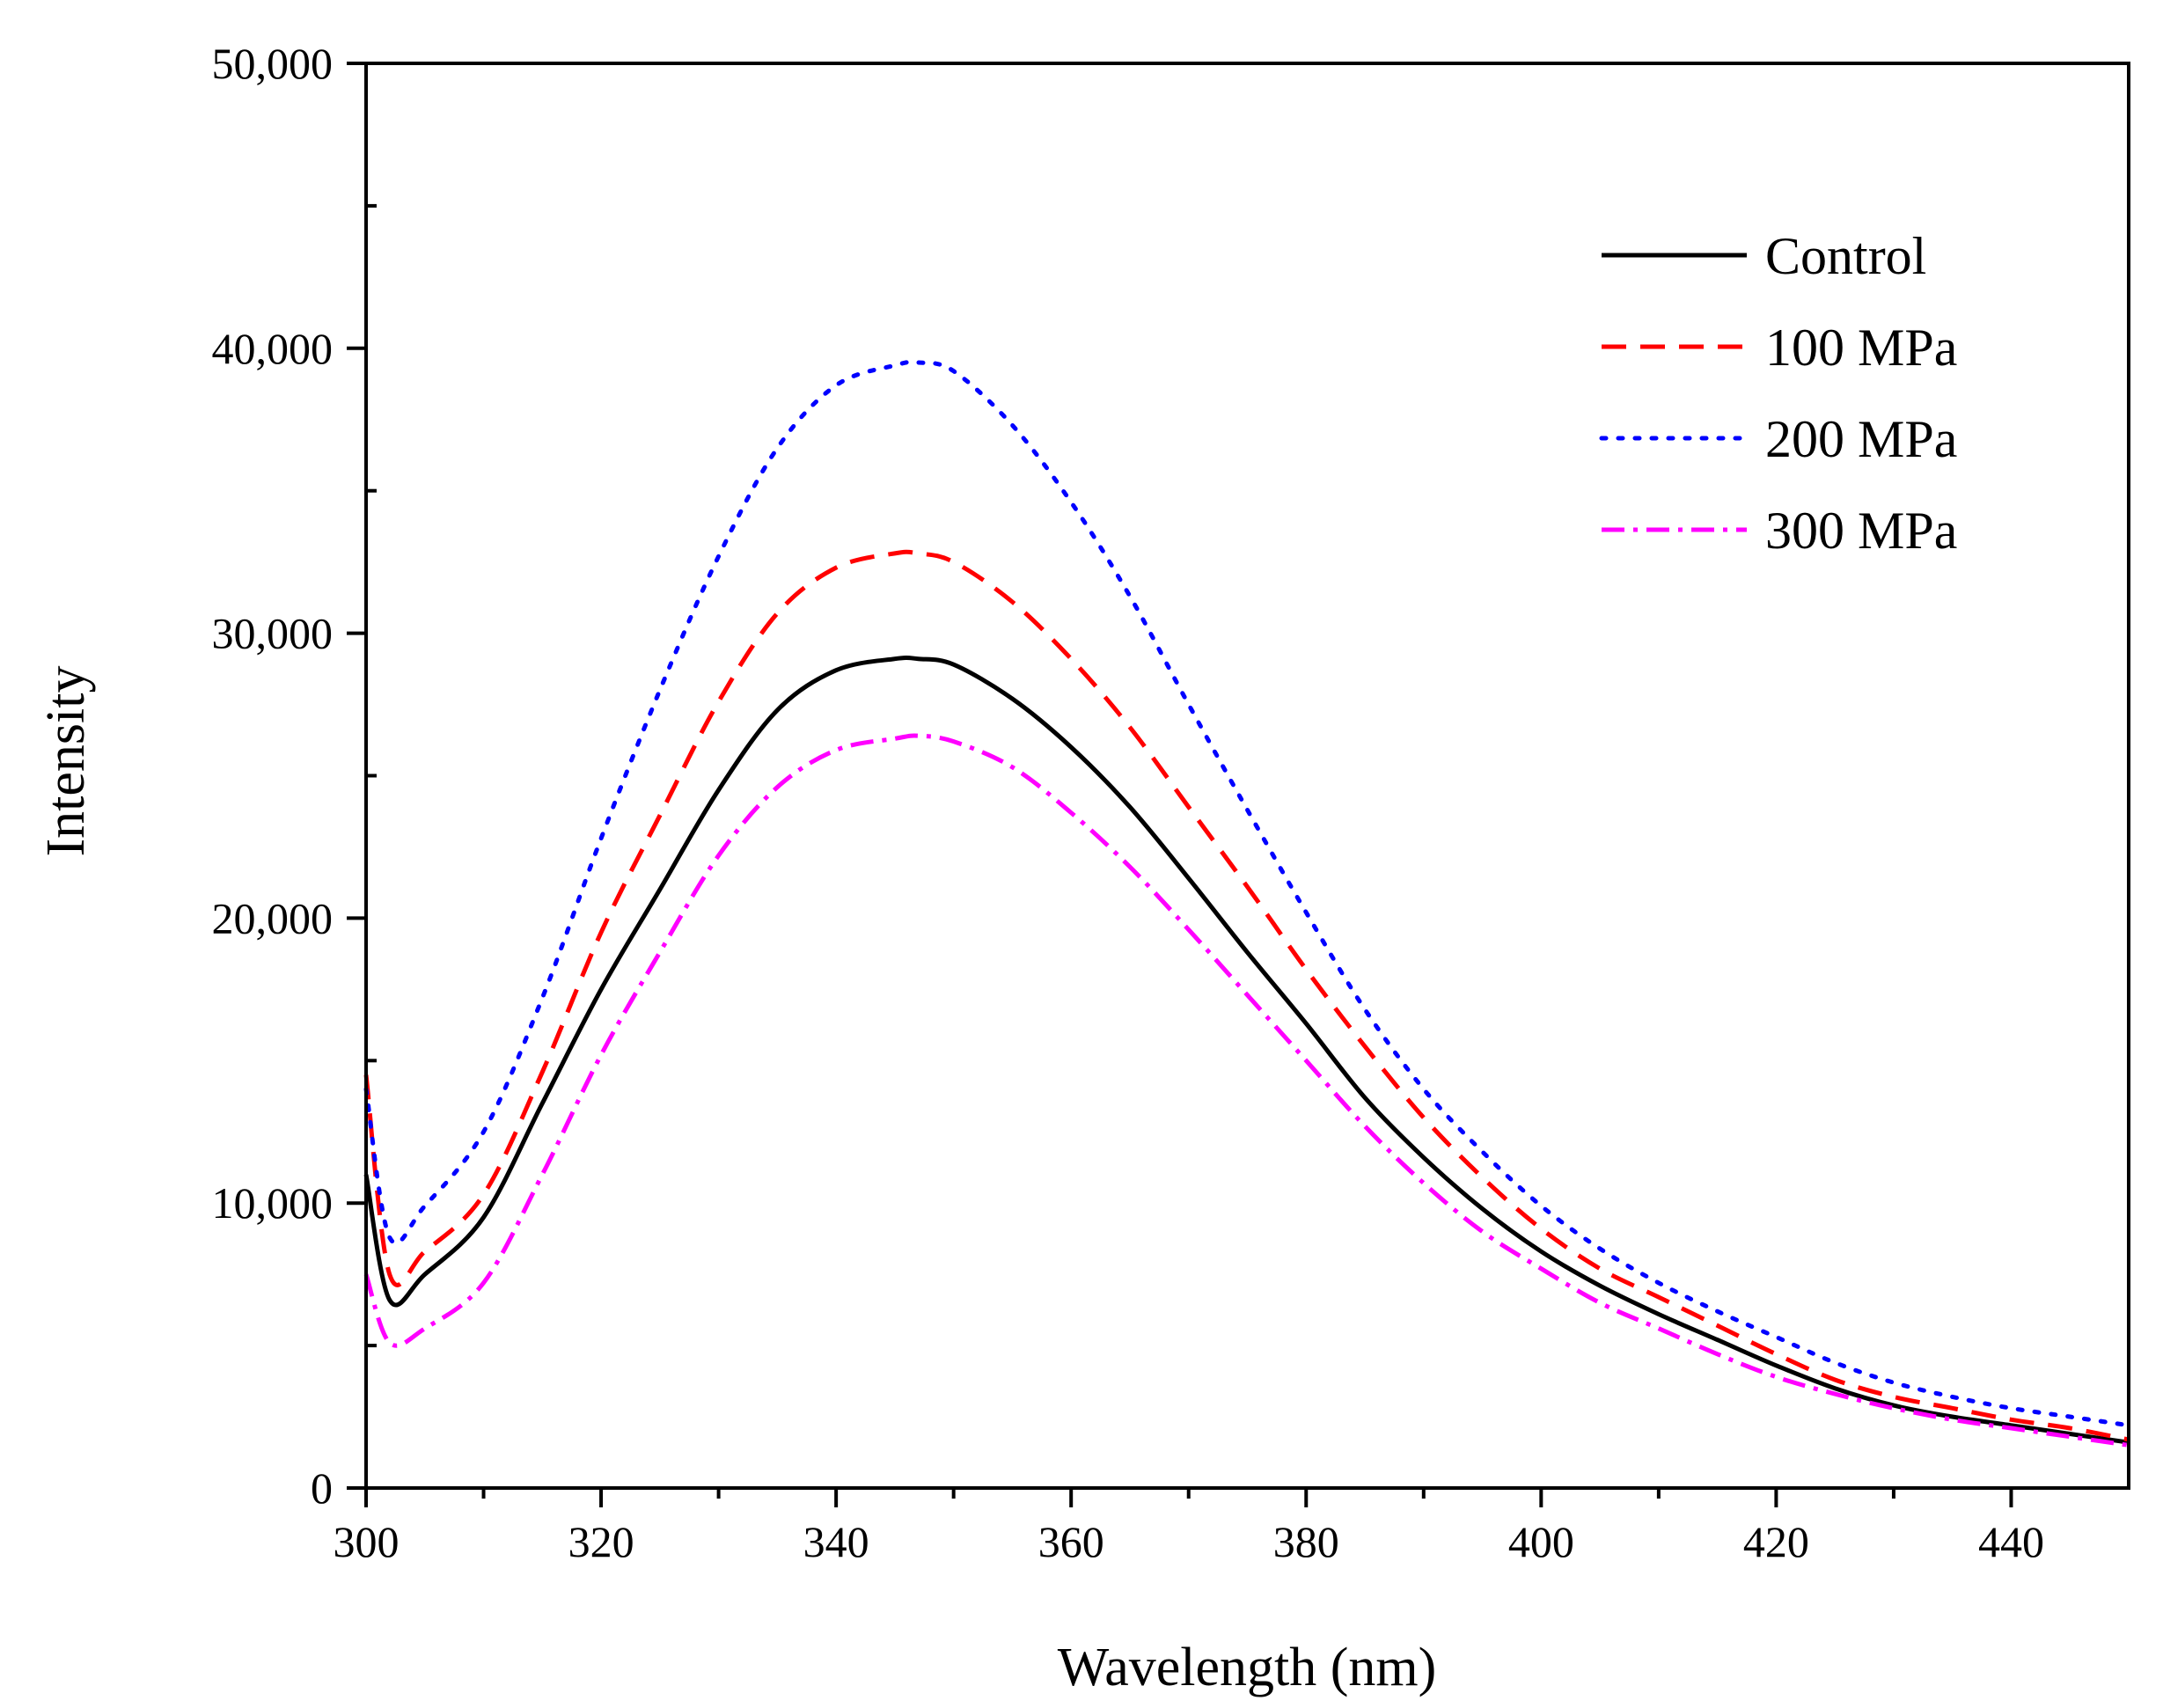 This screenshot has height=1708, width=2163. Describe the element at coordinates (367, 1541) in the screenshot. I see `x-tick-label-0: 300` at that location.